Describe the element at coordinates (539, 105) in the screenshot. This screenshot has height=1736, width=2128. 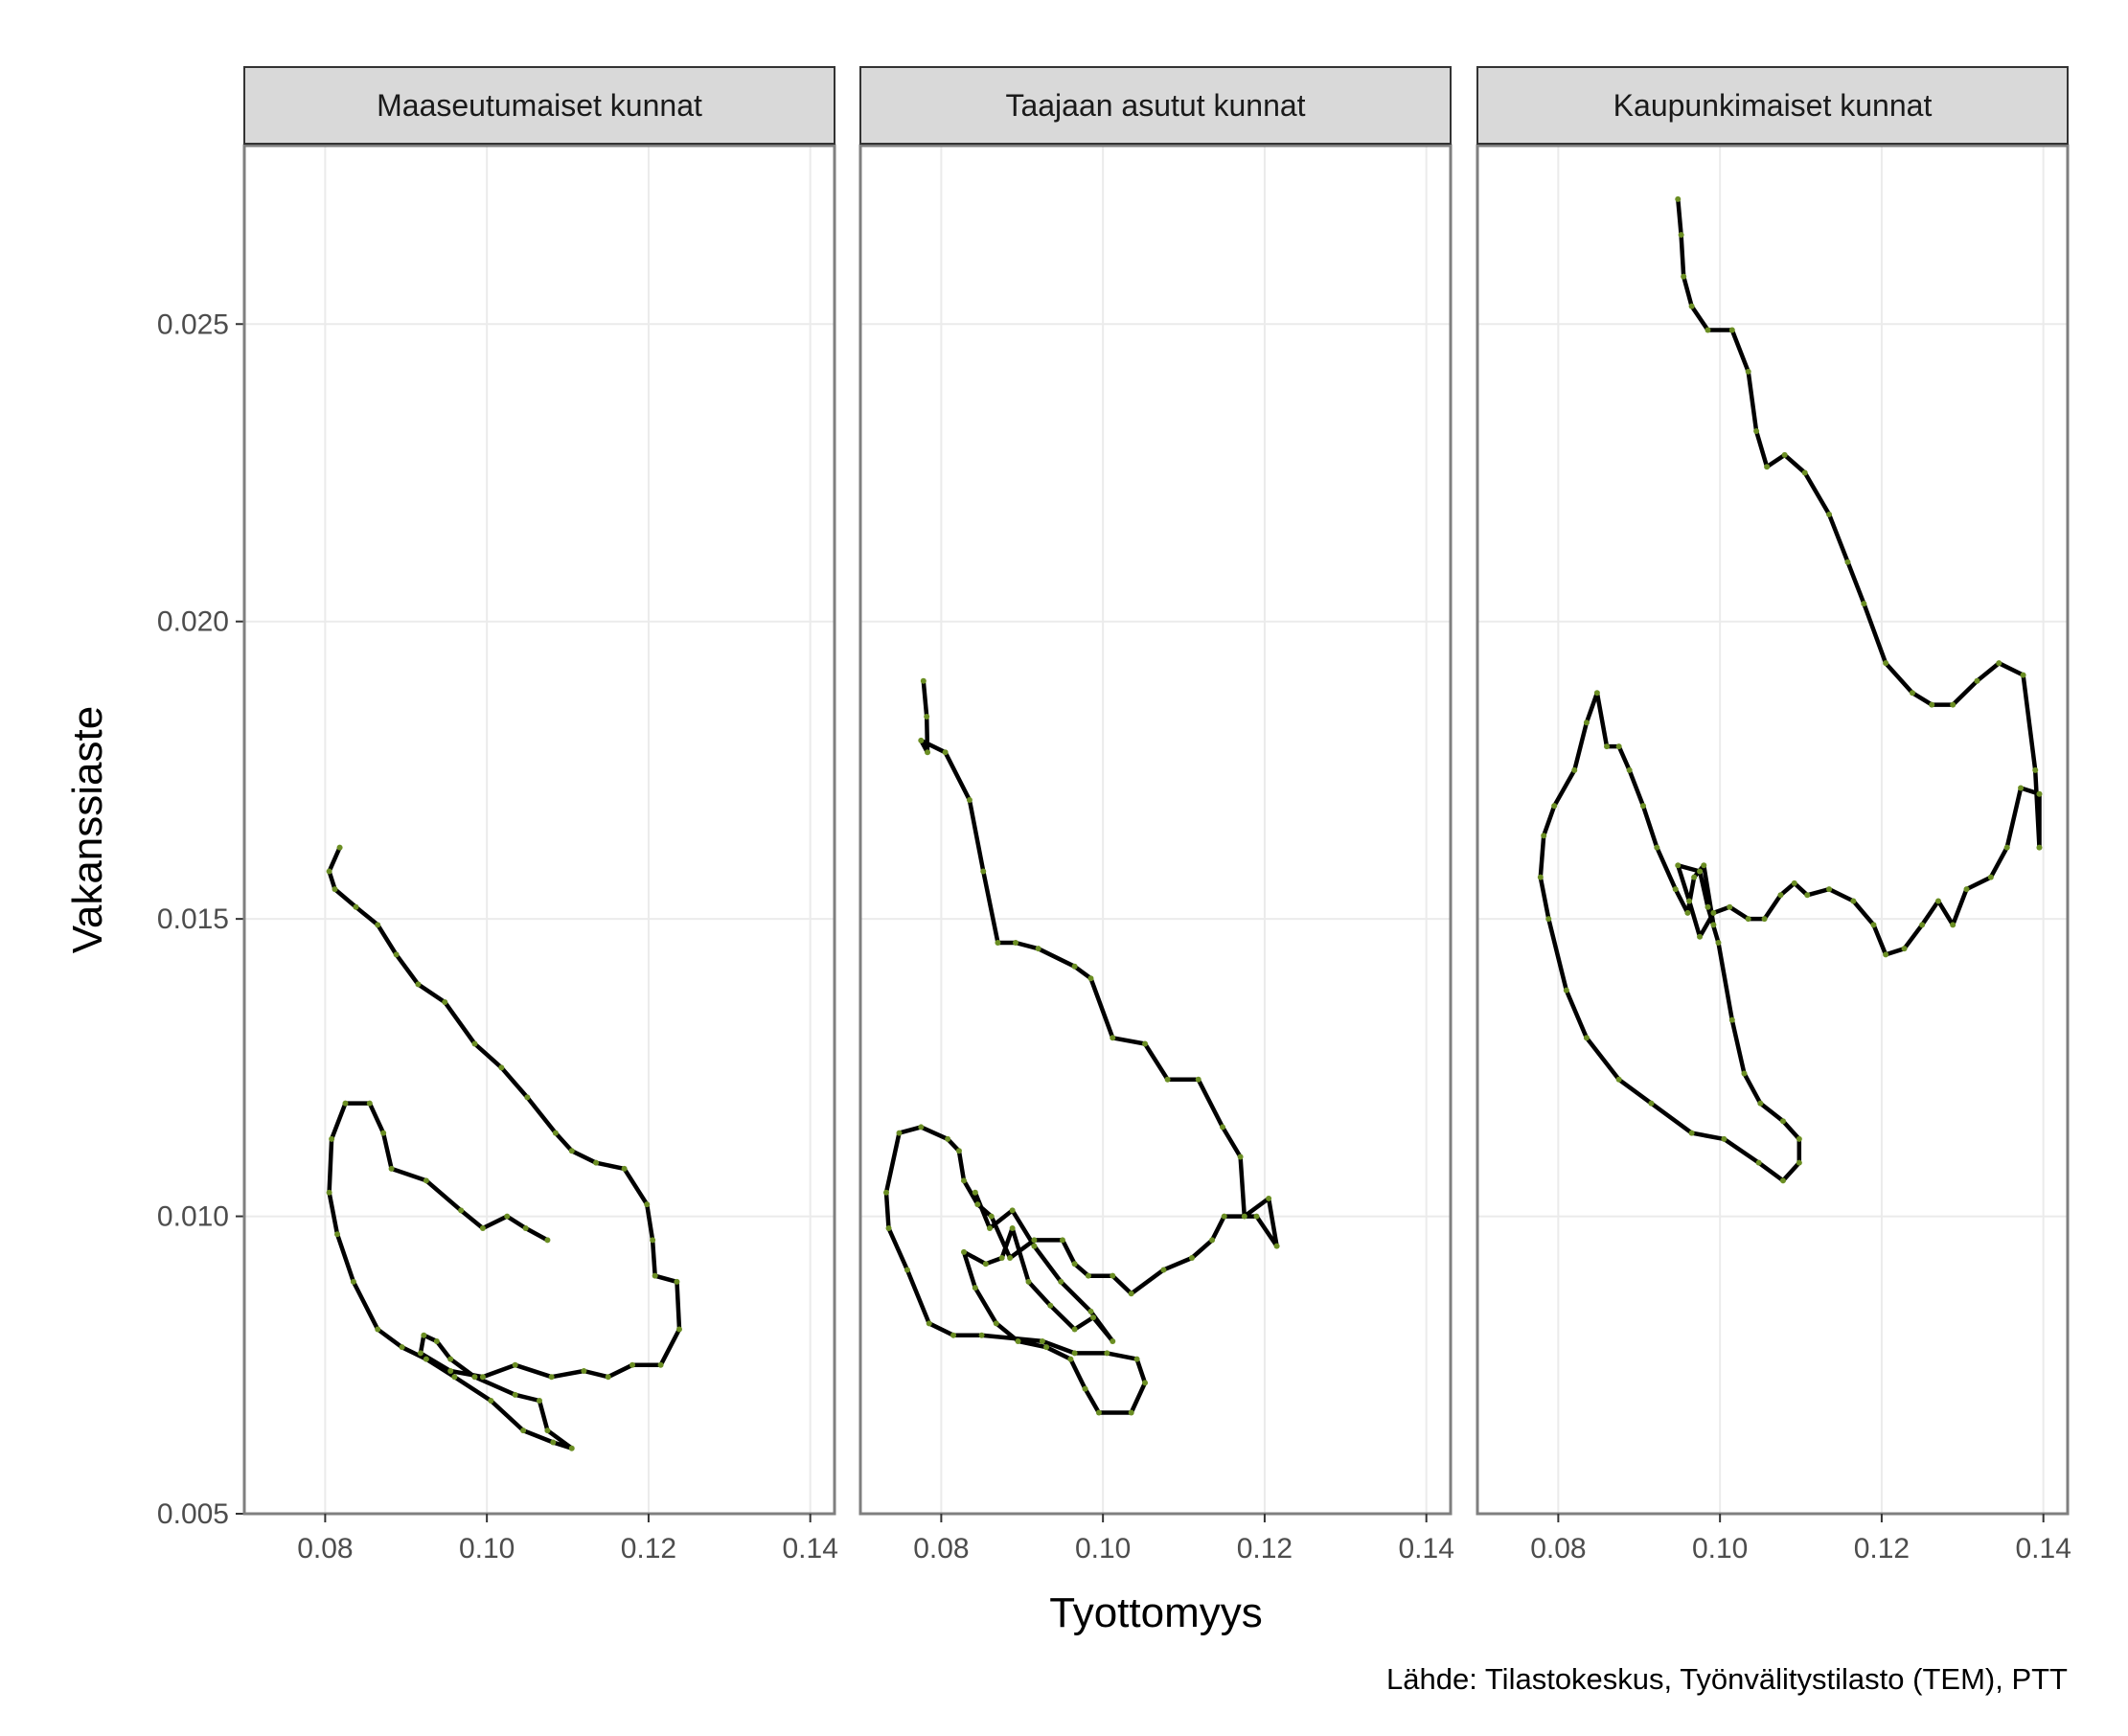
I see `facet-strip-label: Maaseutumaiset kunnat` at that location.